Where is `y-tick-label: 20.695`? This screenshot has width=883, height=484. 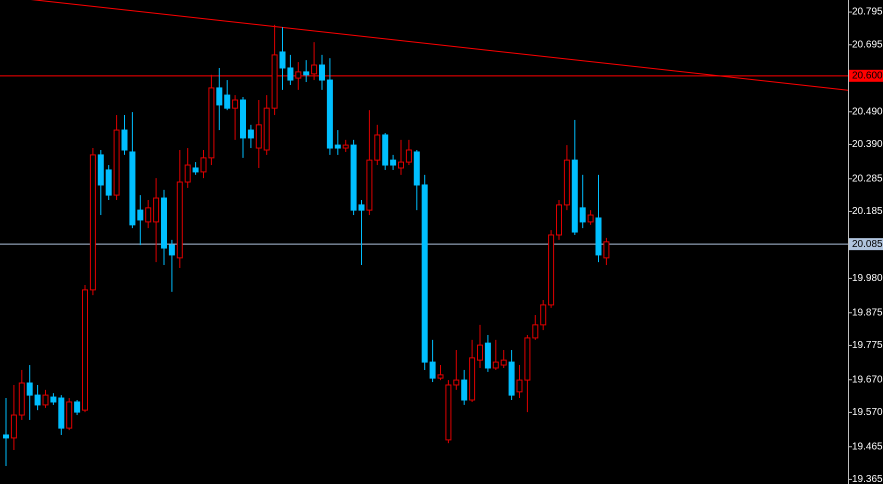
y-tick-label: 20.695 is located at coordinates (867, 44).